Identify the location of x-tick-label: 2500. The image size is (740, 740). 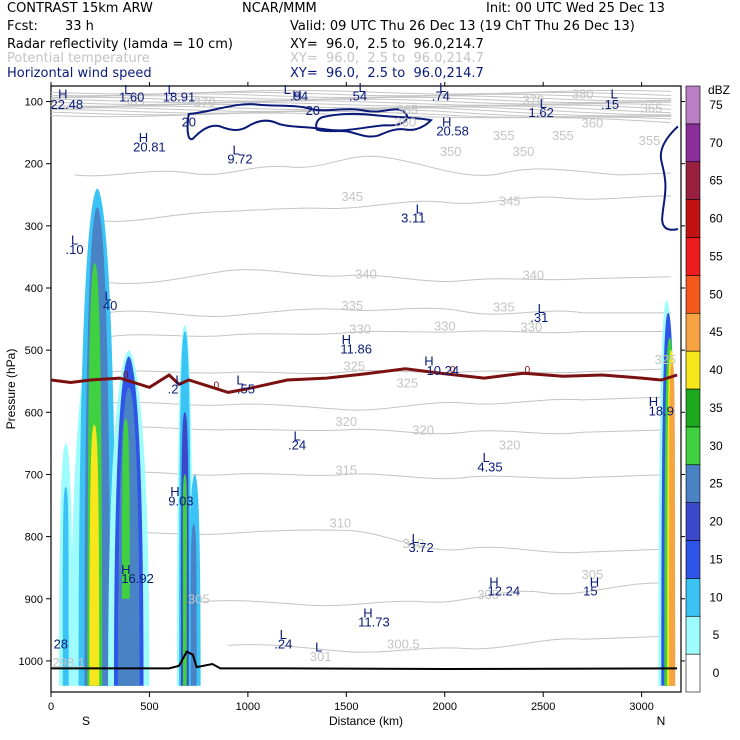
(543, 707).